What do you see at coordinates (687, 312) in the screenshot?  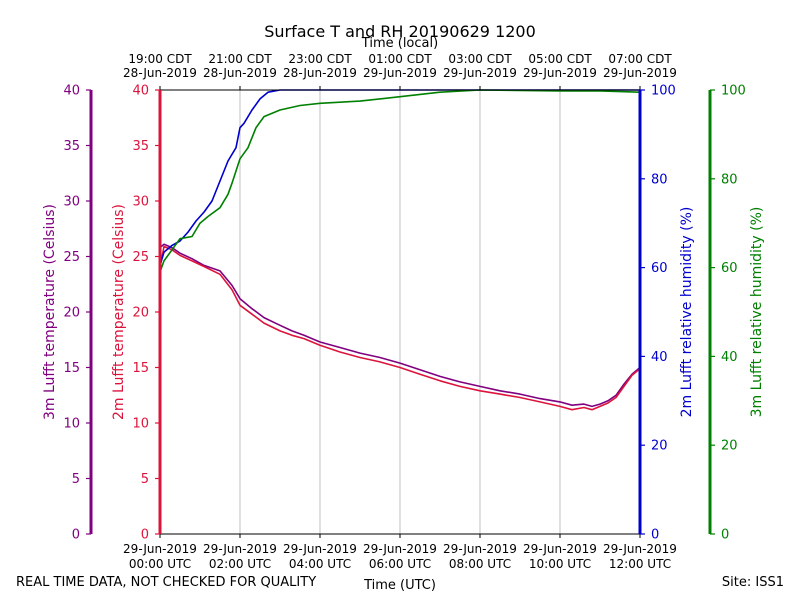 I see `y-axis-label-rh2: 2m Lufft relative humidity (%)` at bounding box center [687, 312].